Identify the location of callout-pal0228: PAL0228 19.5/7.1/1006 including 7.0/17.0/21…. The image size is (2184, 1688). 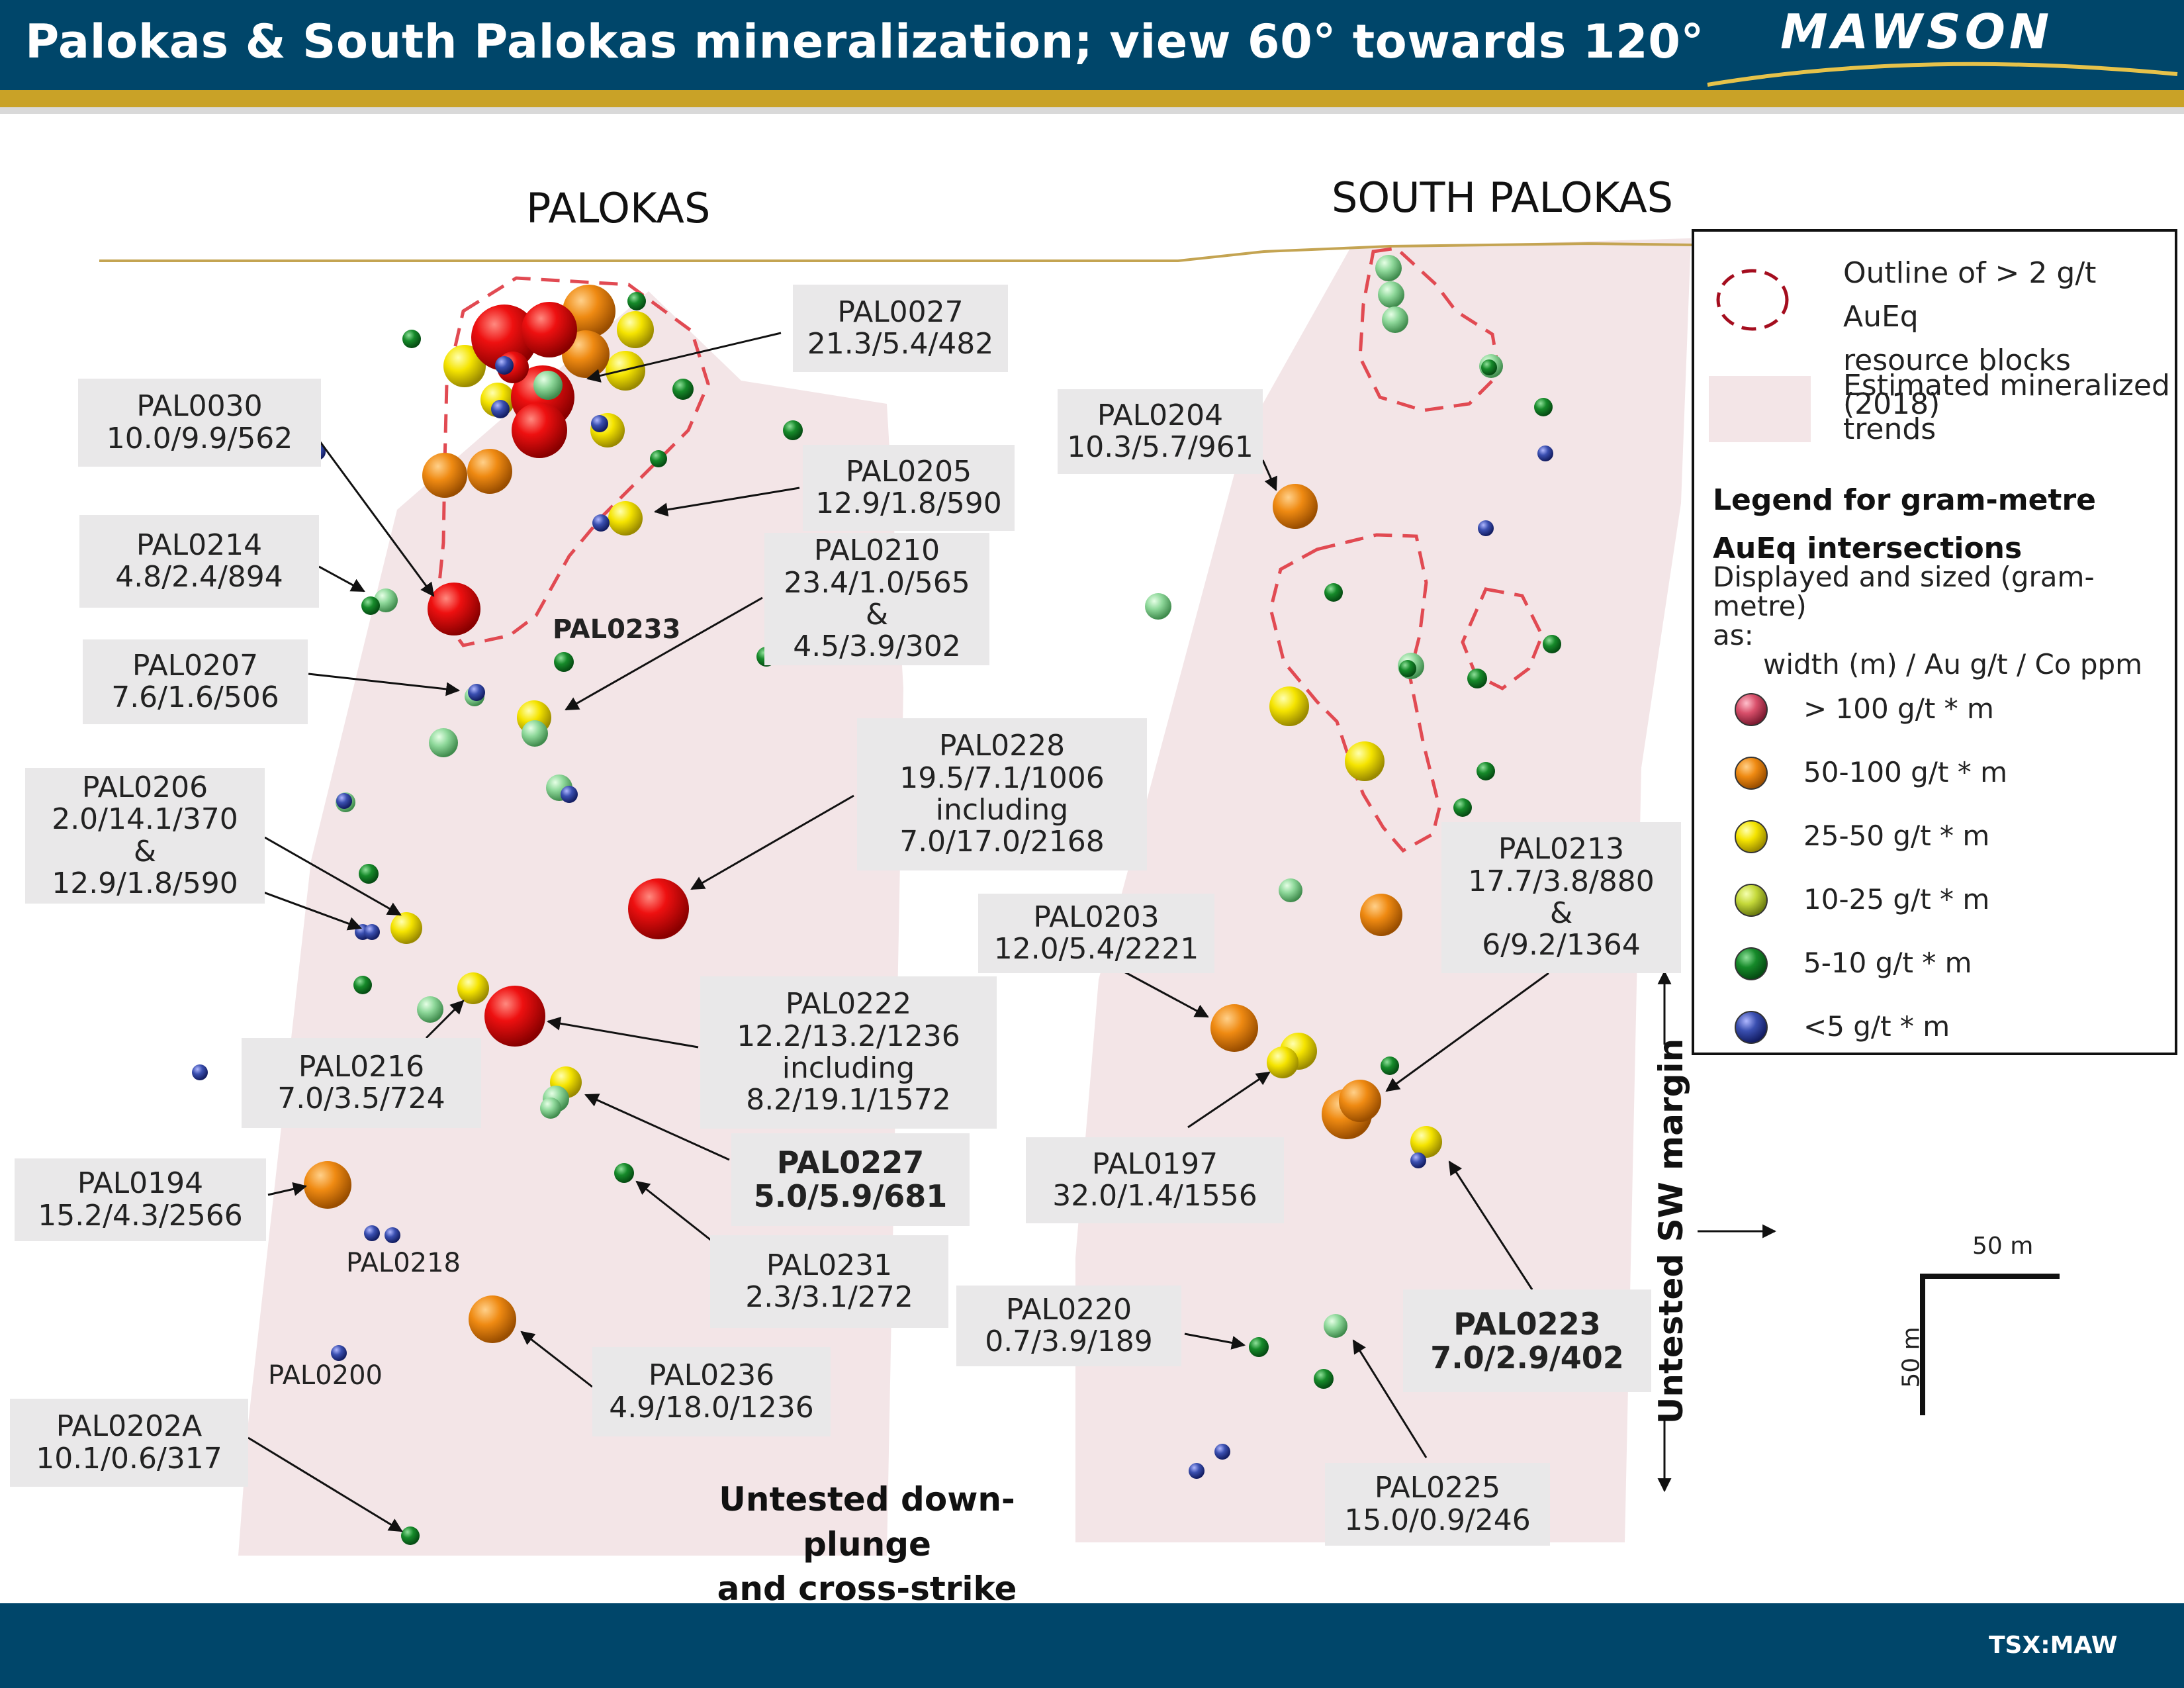
(1002, 794).